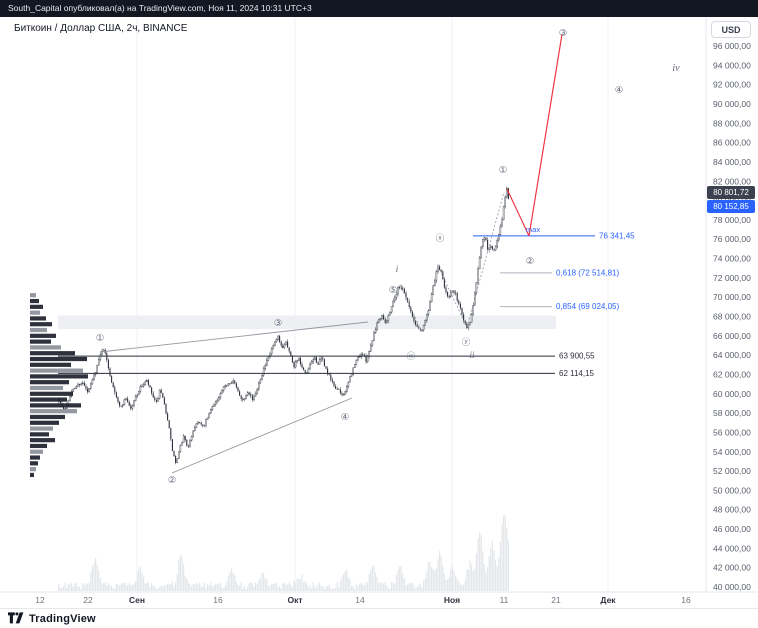 The image size is (758, 628). I want to click on svg-text: max, so click(533, 229).